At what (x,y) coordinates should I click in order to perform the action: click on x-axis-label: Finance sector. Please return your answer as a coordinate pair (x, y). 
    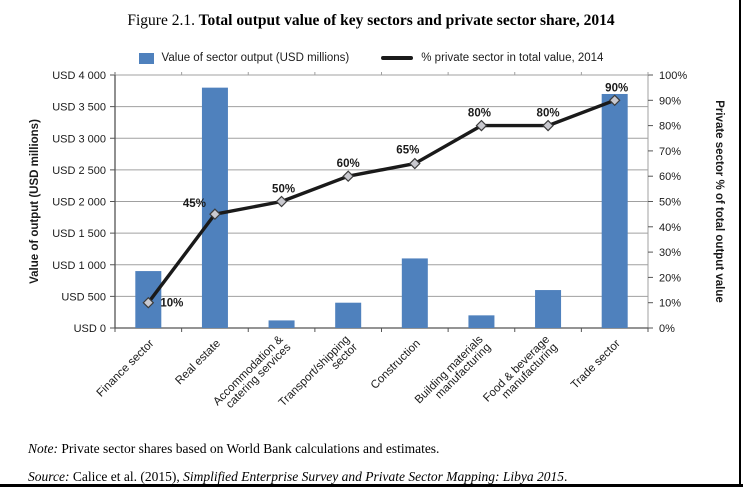
    Looking at the image, I should click on (126, 369).